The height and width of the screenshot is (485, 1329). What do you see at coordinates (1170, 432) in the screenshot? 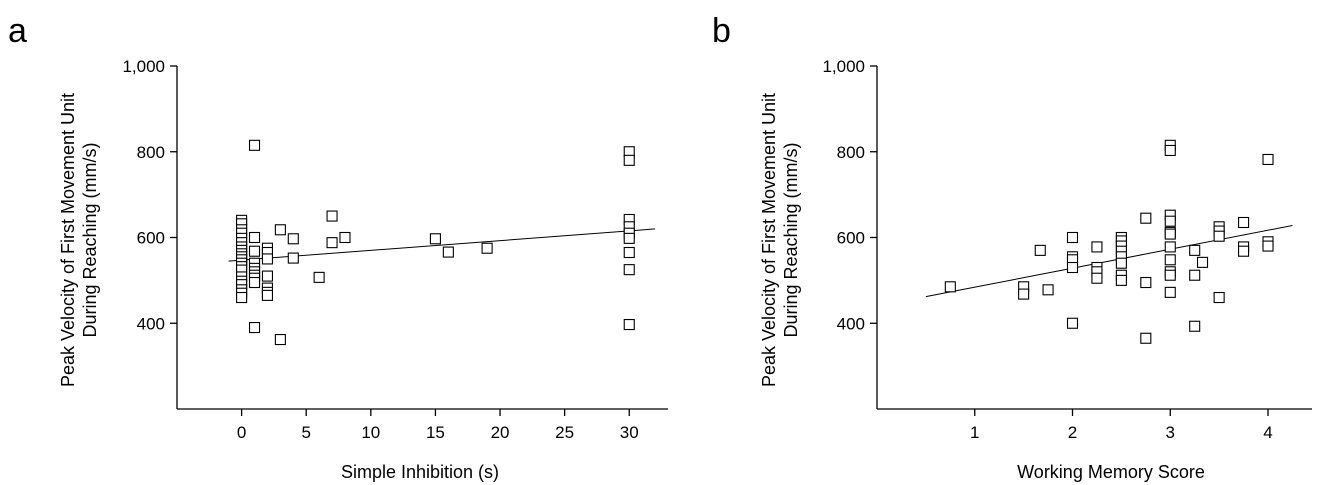
I see `panel-b-x-tick-label: 3` at bounding box center [1170, 432].